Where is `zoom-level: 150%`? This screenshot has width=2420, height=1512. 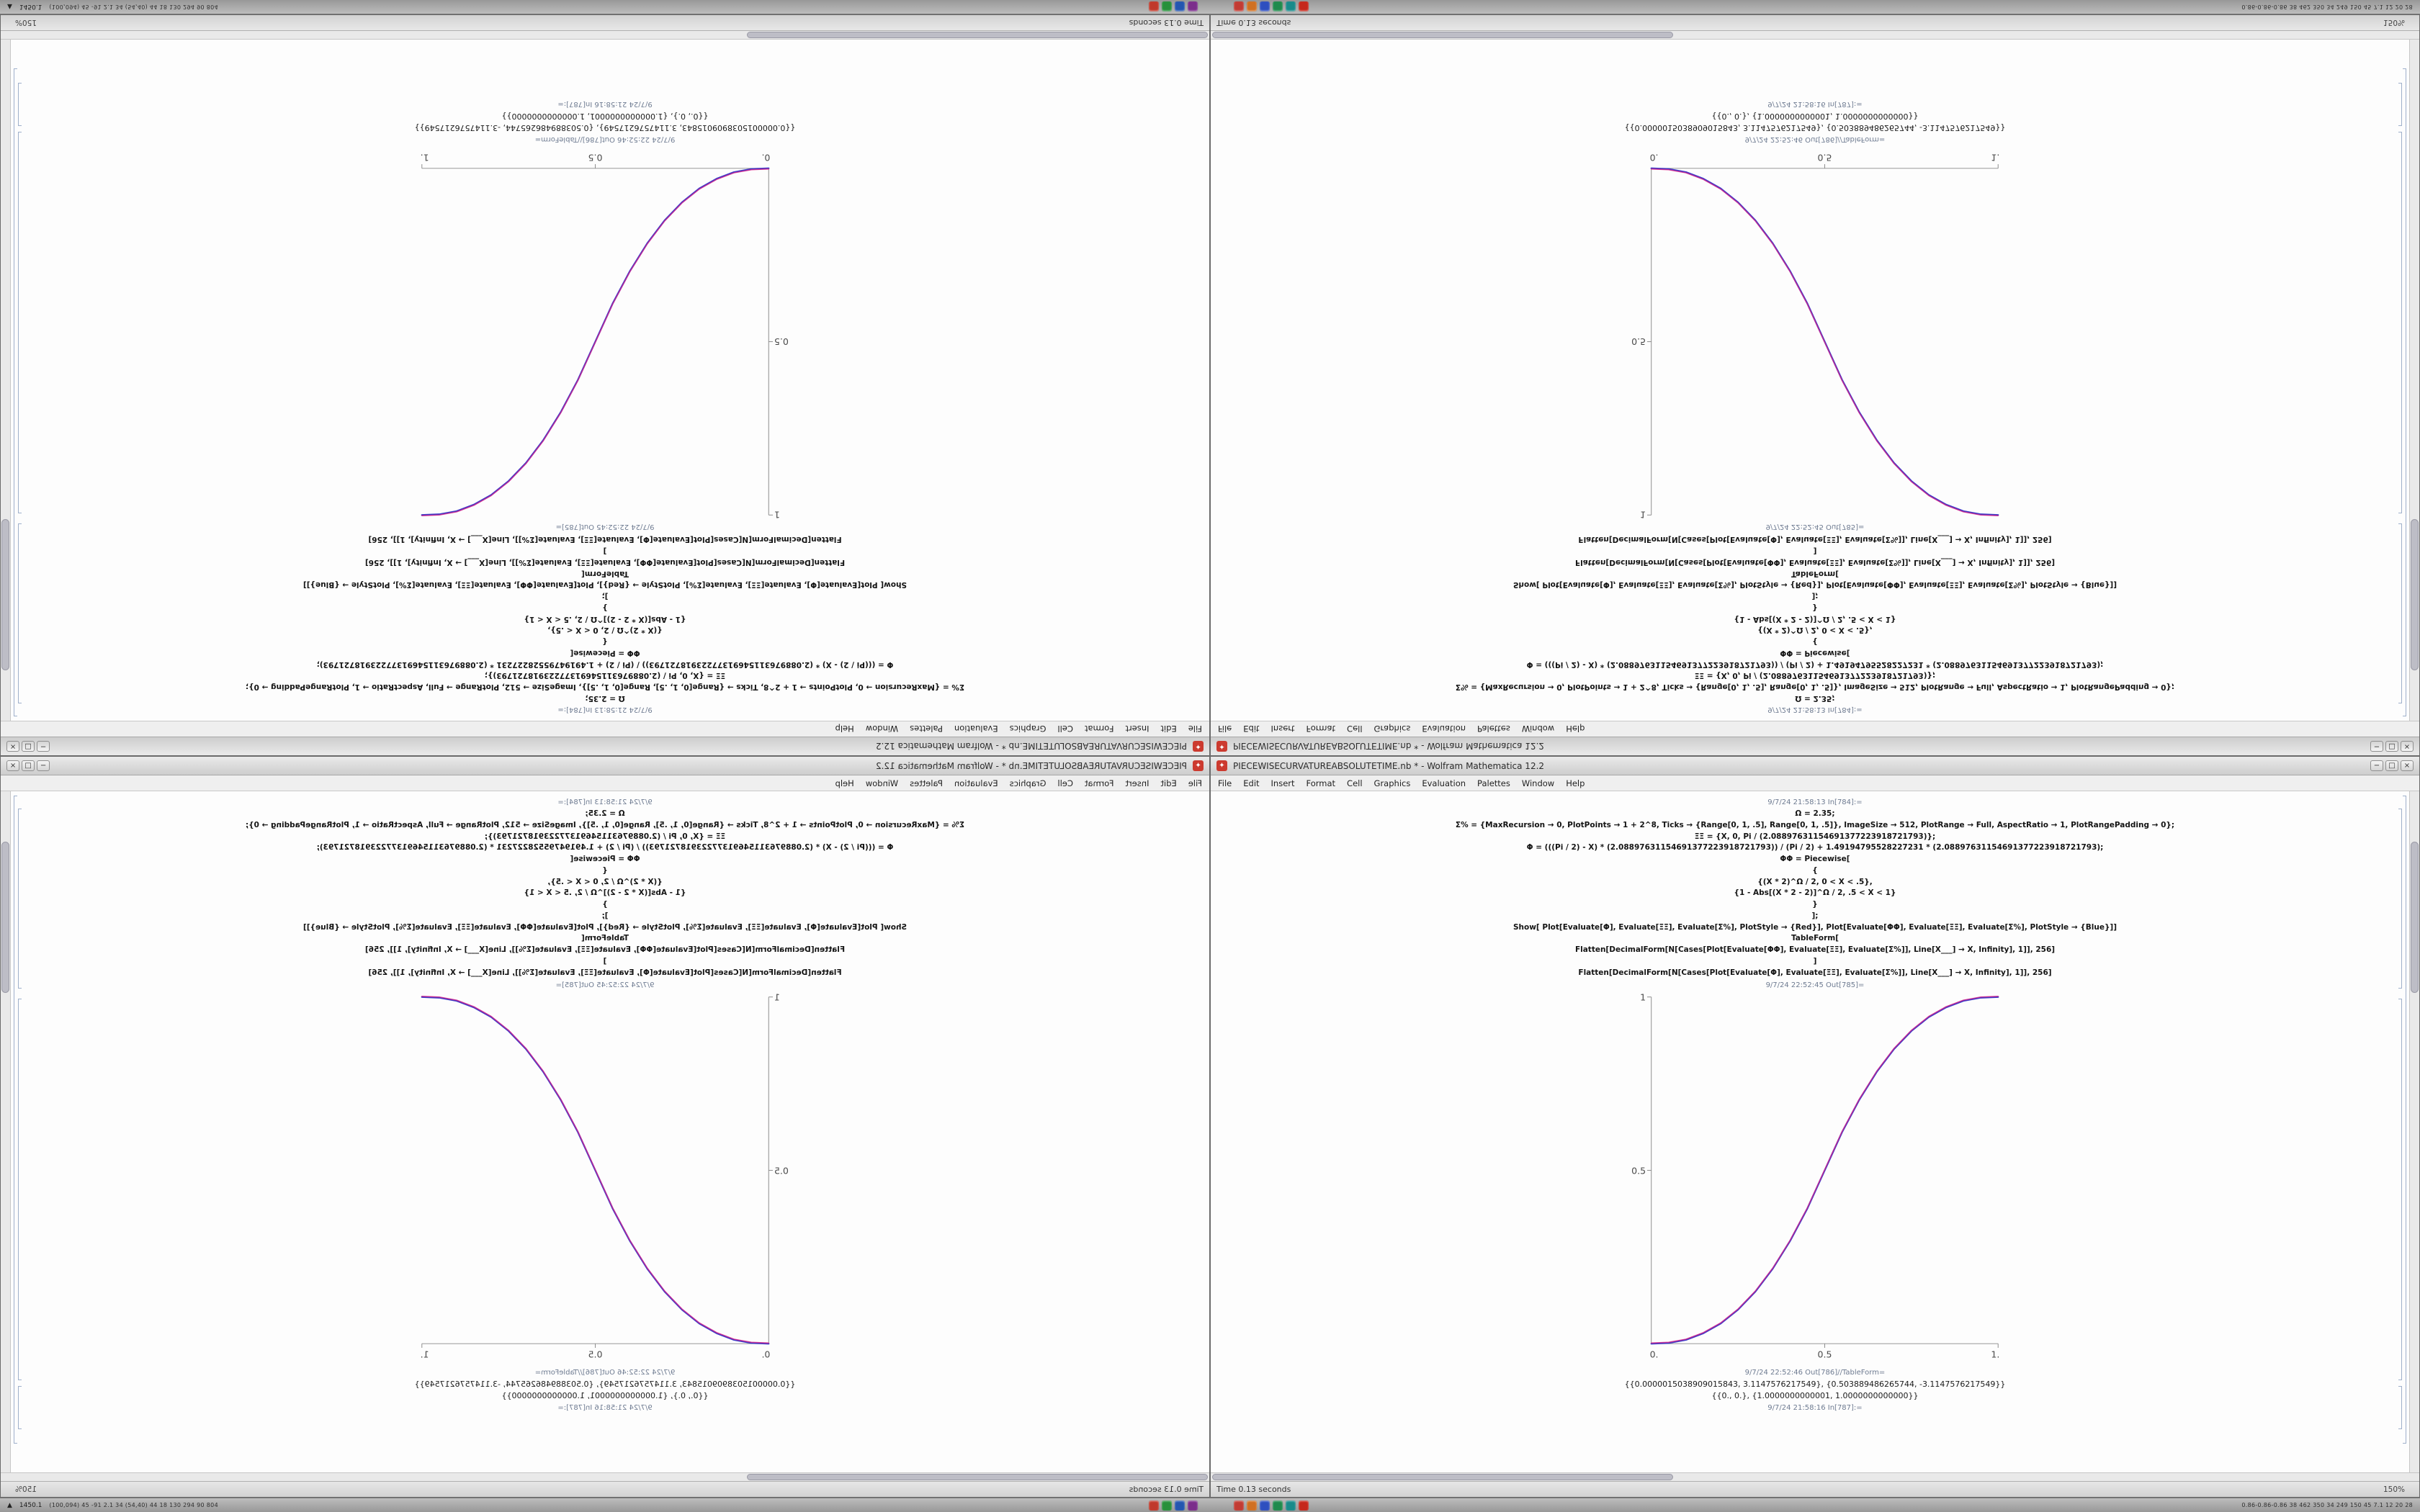
zoom-level: 150% is located at coordinates (2394, 22).